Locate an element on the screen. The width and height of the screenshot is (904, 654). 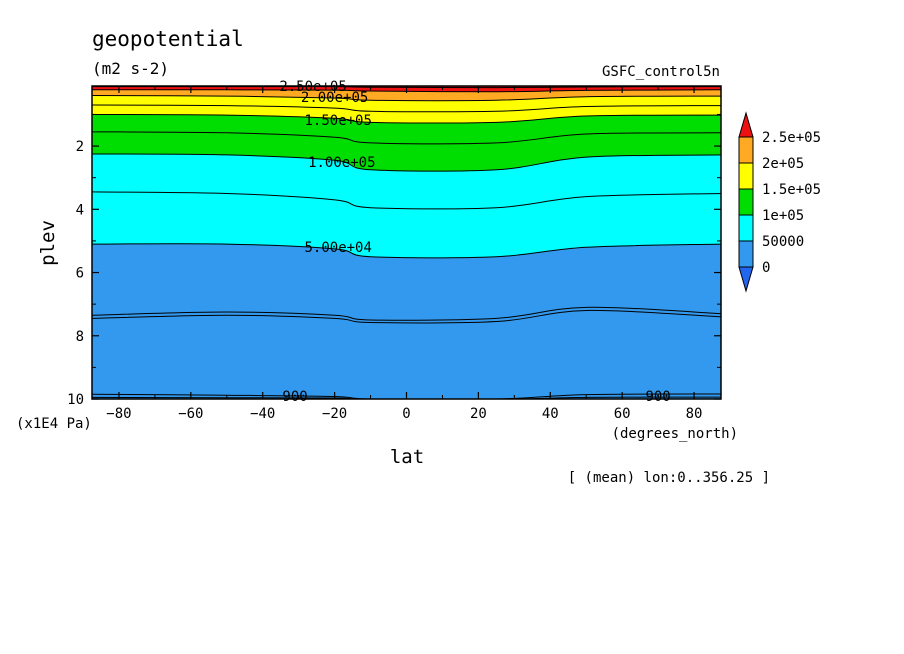
colorbar-label: 0 is located at coordinates (766, 268).